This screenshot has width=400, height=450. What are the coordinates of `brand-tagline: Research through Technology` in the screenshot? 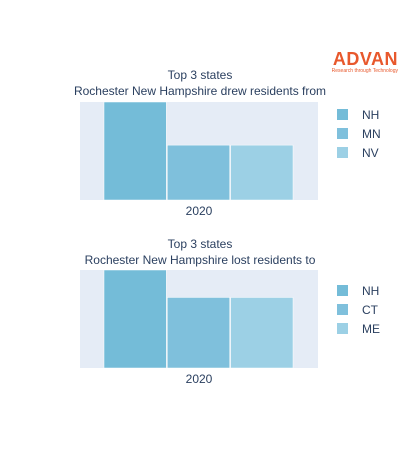 It's located at (364, 71).